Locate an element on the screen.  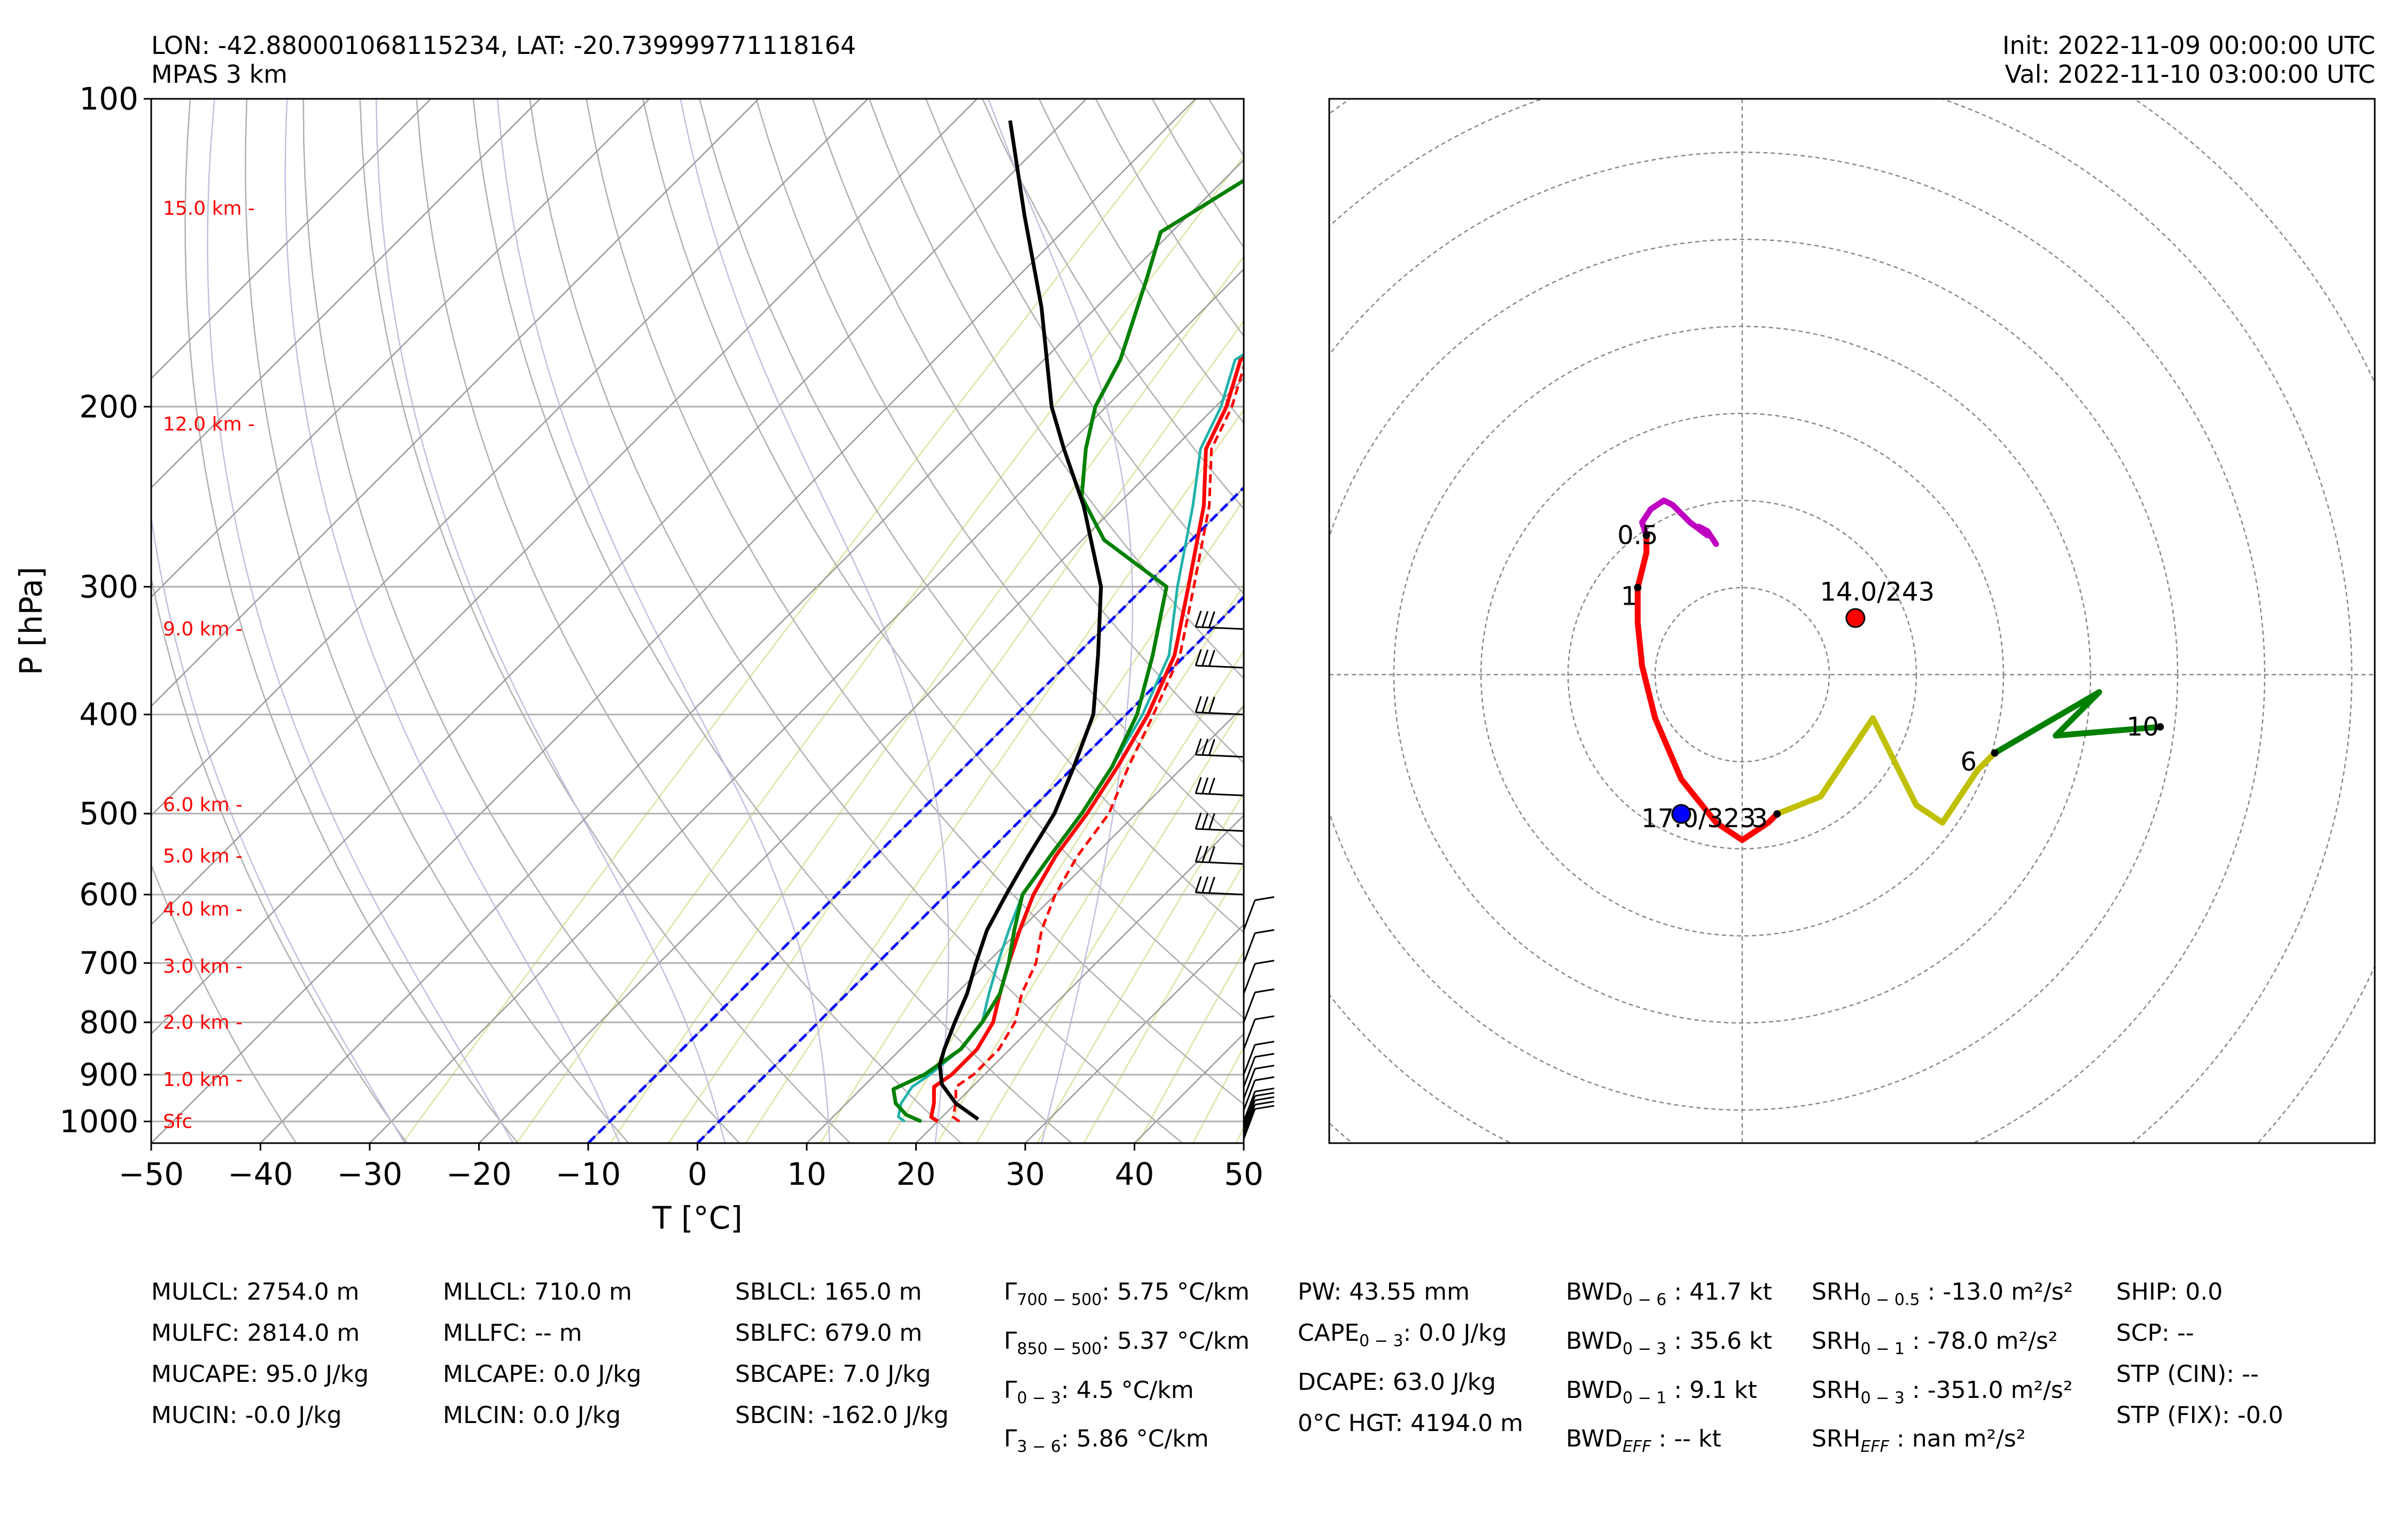
x-tick-label: 20 is located at coordinates (916, 1174).